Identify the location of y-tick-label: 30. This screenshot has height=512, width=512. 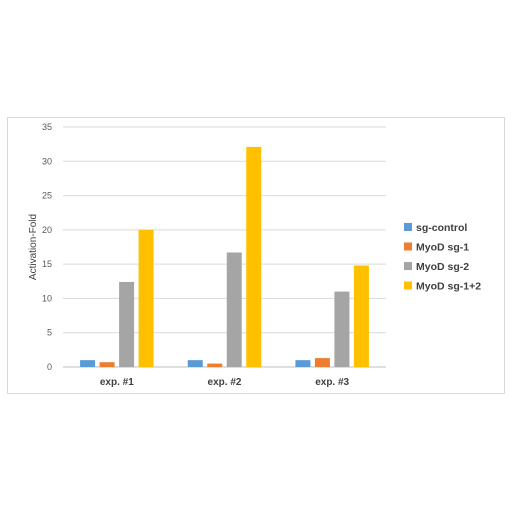
(47, 161).